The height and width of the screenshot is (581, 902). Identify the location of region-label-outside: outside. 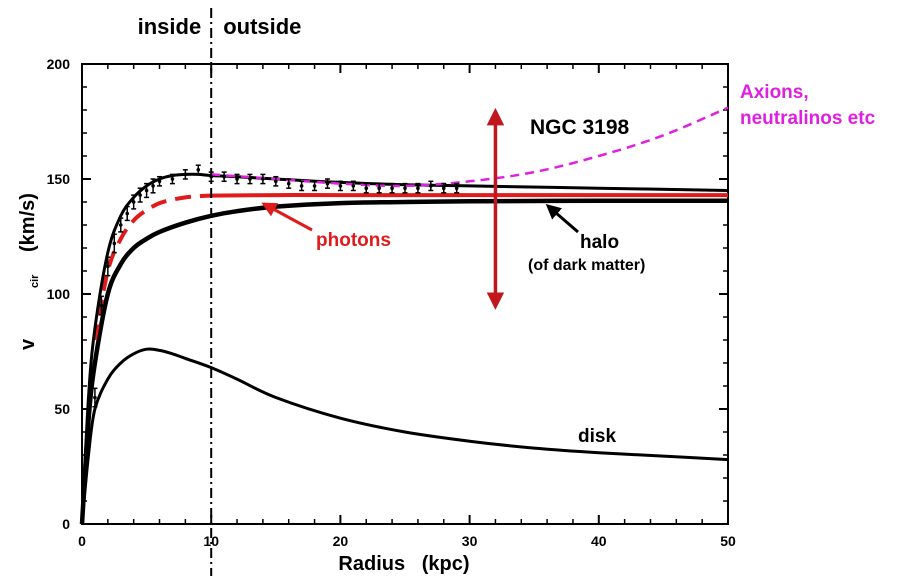
(262, 26).